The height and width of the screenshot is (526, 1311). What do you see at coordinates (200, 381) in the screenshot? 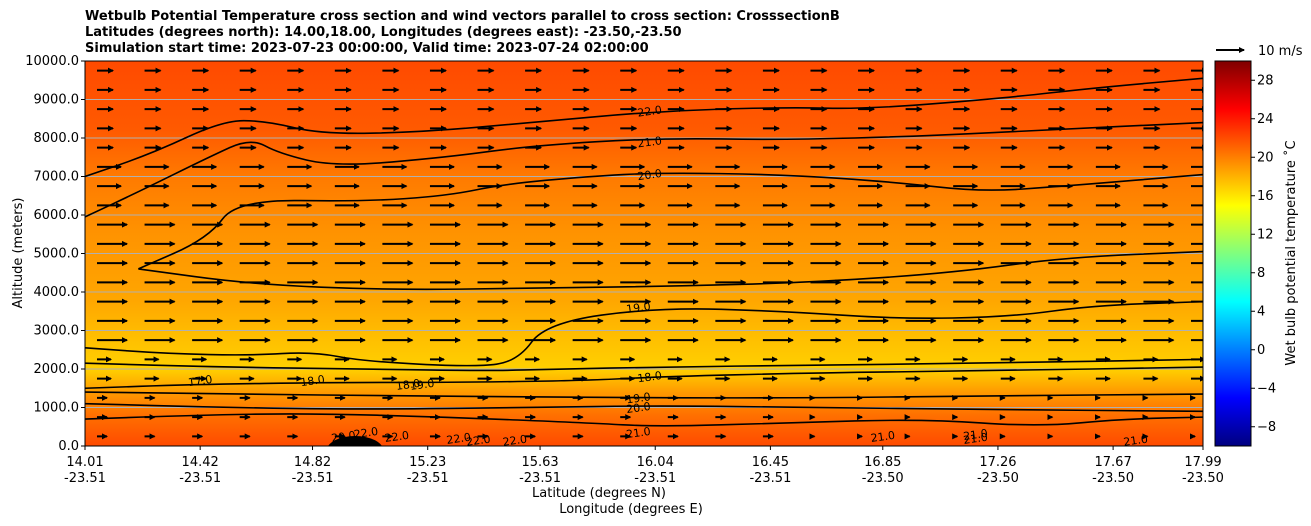
I see `contour-label: 17.0` at bounding box center [200, 381].